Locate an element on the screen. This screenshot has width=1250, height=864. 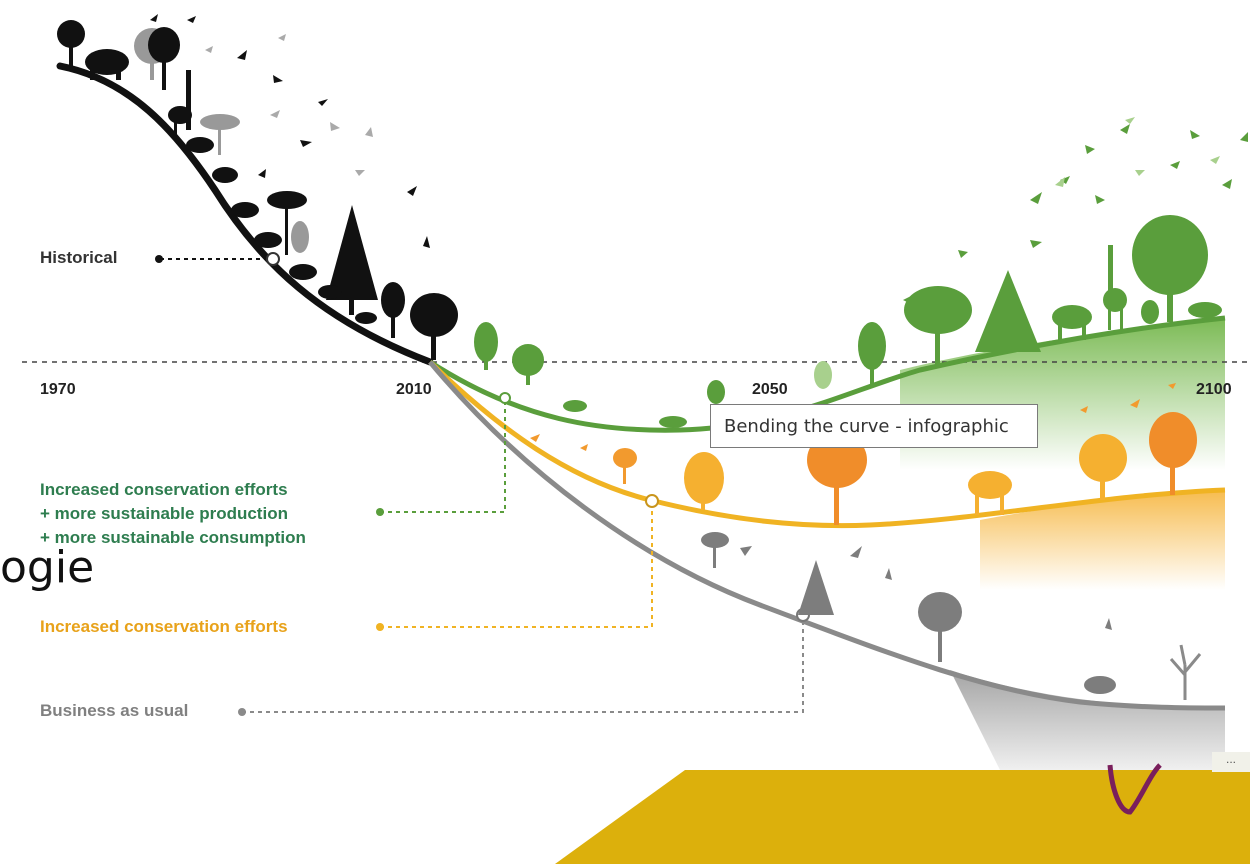
historical-dot is located at coordinates (159, 259).